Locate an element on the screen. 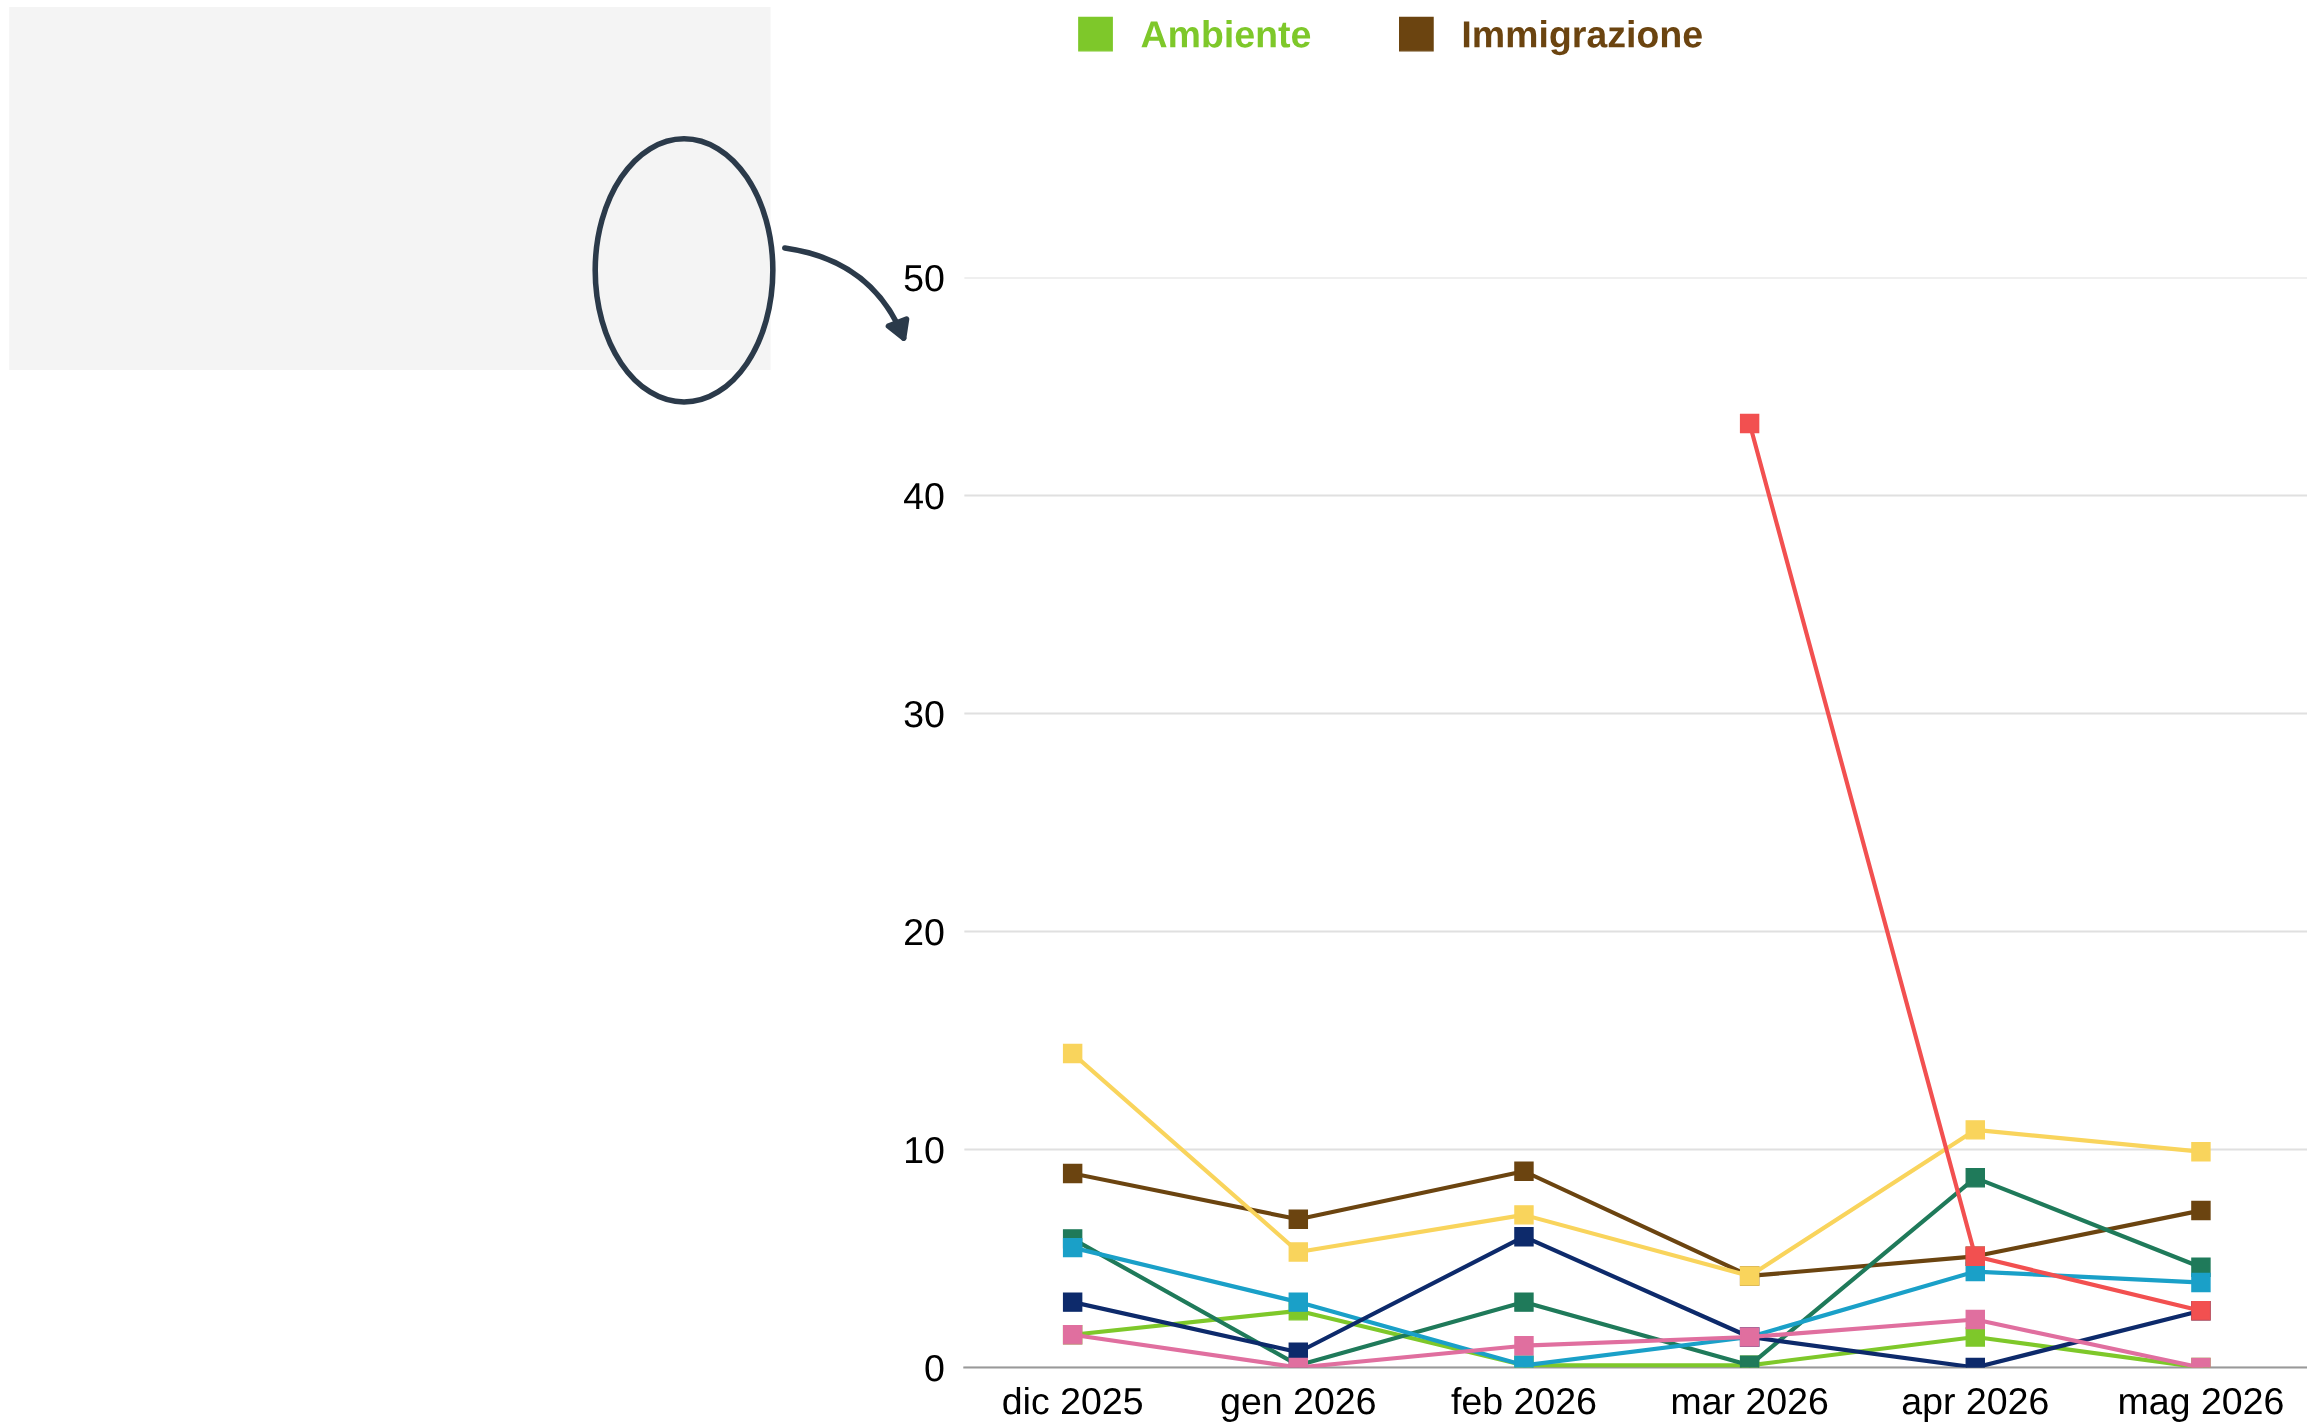  y-tick-label: 40 is located at coordinates (924, 496).